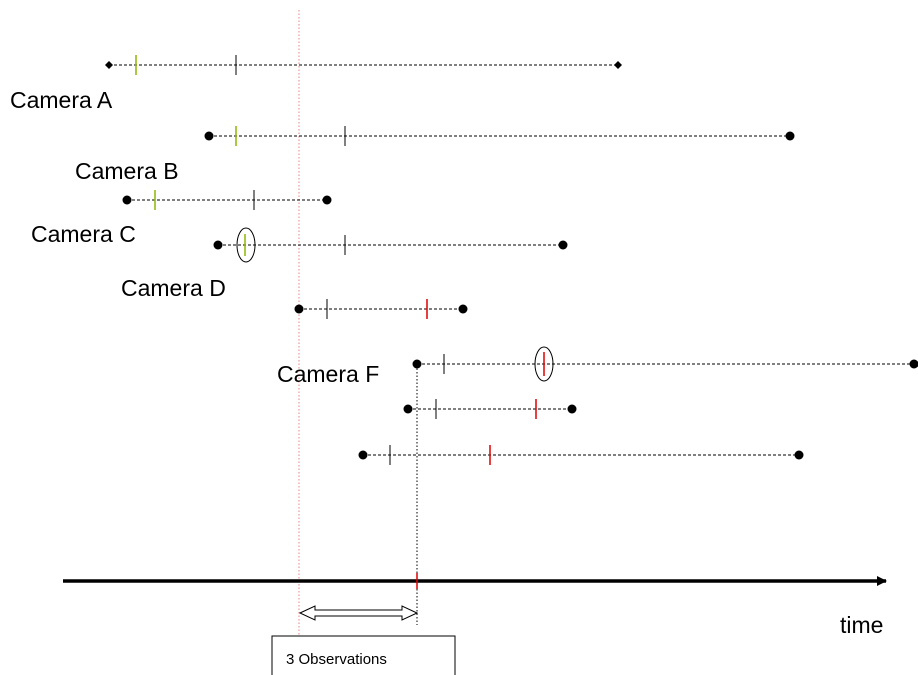 This screenshot has width=918, height=675. I want to click on camera-b-label: Camera B, so click(127, 171).